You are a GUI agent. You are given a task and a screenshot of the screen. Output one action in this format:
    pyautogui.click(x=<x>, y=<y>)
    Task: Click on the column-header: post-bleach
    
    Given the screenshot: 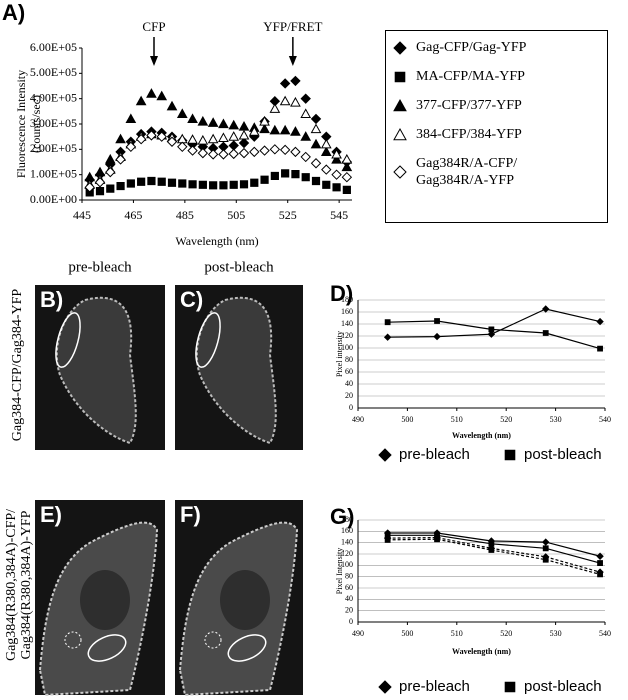 What is the action you would take?
    pyautogui.click(x=239, y=267)
    